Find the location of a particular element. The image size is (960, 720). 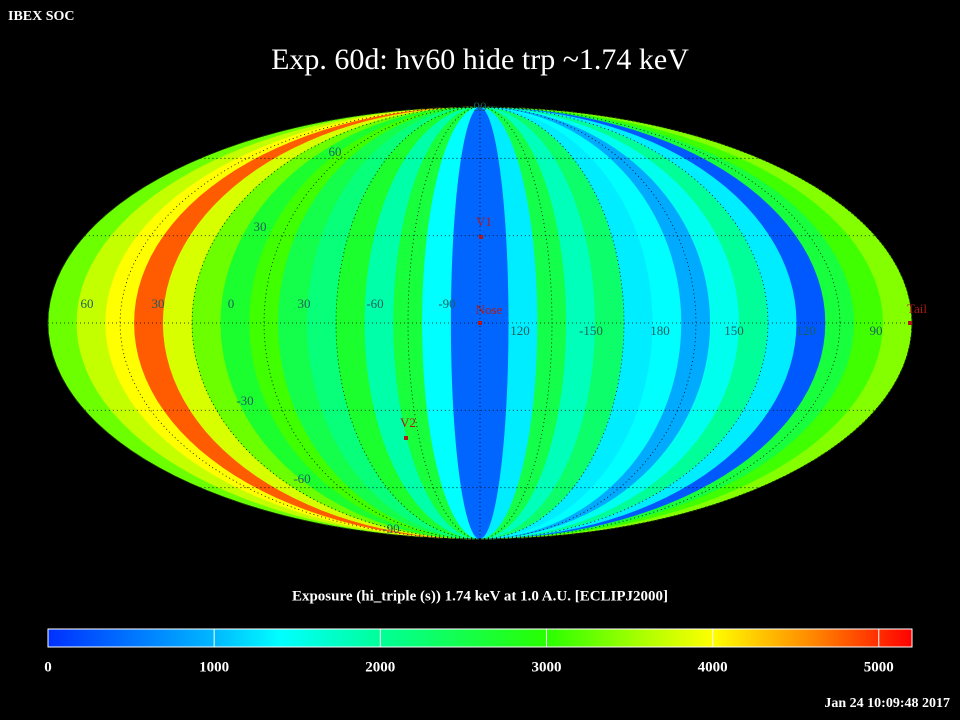

colorbar: 0 1000 2000 3000 4000 5000 is located at coordinates (478, 651).